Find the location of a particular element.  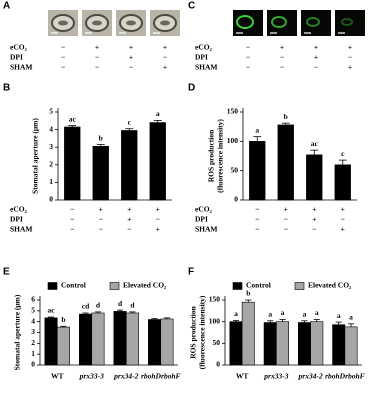

panel-label: A is located at coordinates (6, 6).